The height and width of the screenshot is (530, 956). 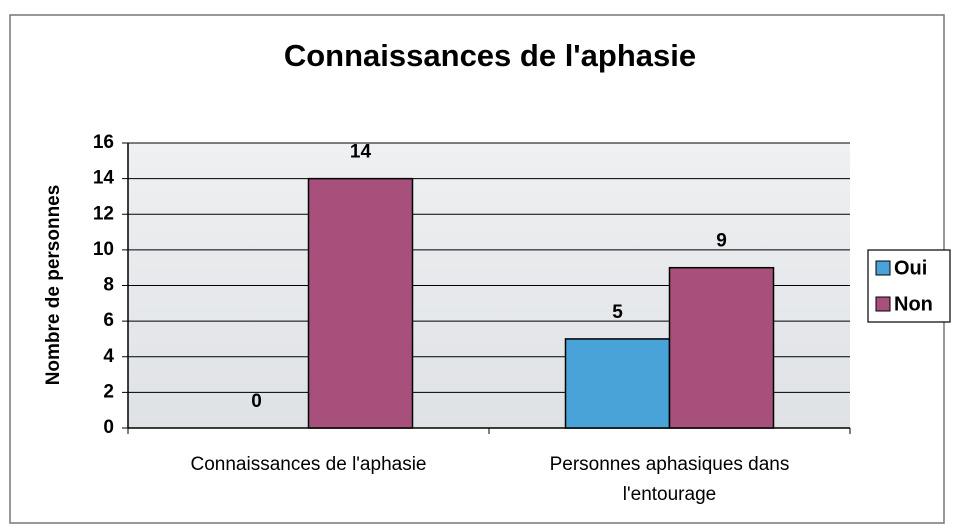 I want to click on y-tick-label: 10, so click(x=103, y=249).